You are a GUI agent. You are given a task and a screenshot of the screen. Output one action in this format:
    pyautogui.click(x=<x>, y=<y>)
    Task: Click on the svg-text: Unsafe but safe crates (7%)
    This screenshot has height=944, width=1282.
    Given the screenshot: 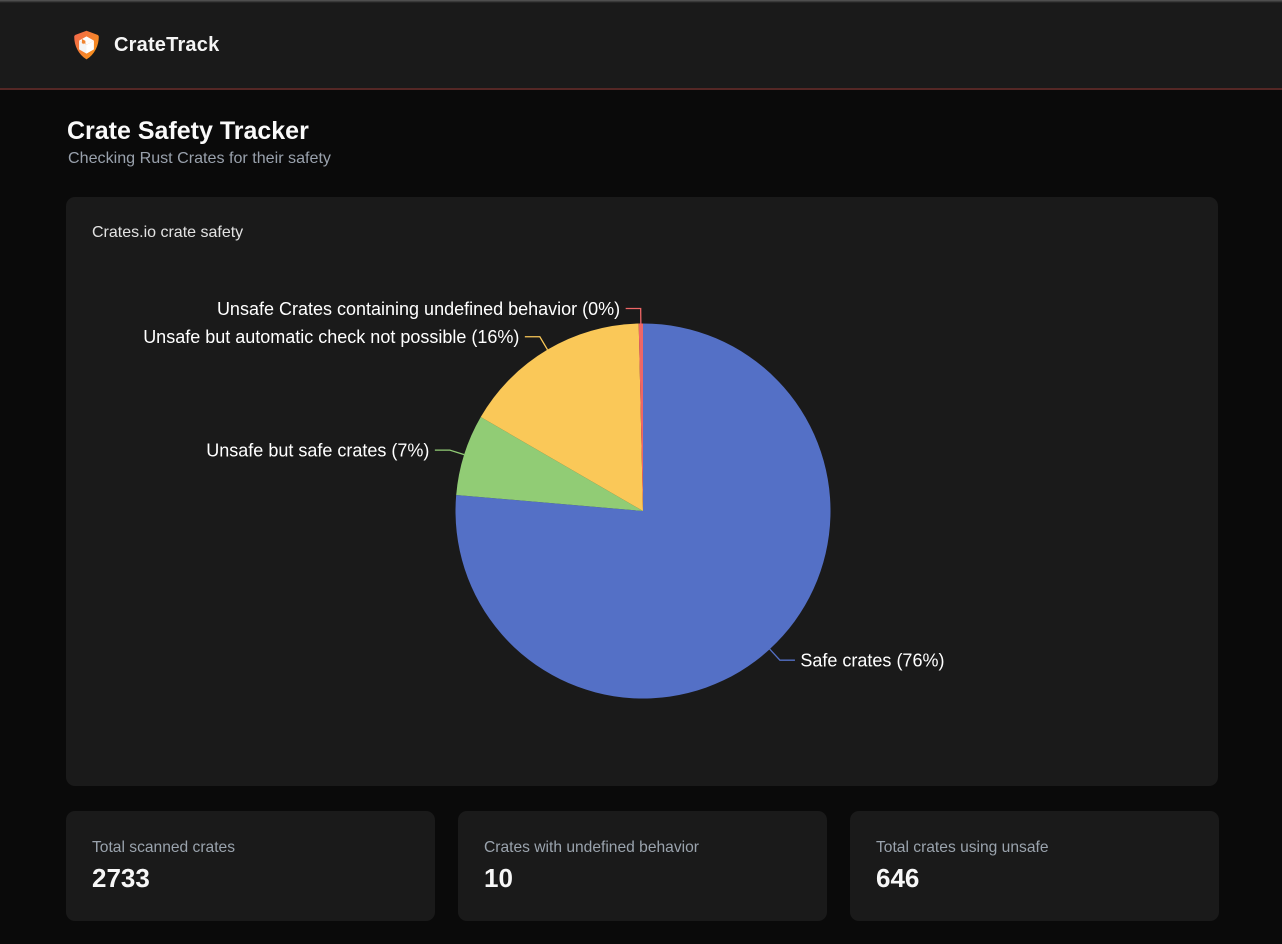 What is the action you would take?
    pyautogui.click(x=317, y=451)
    